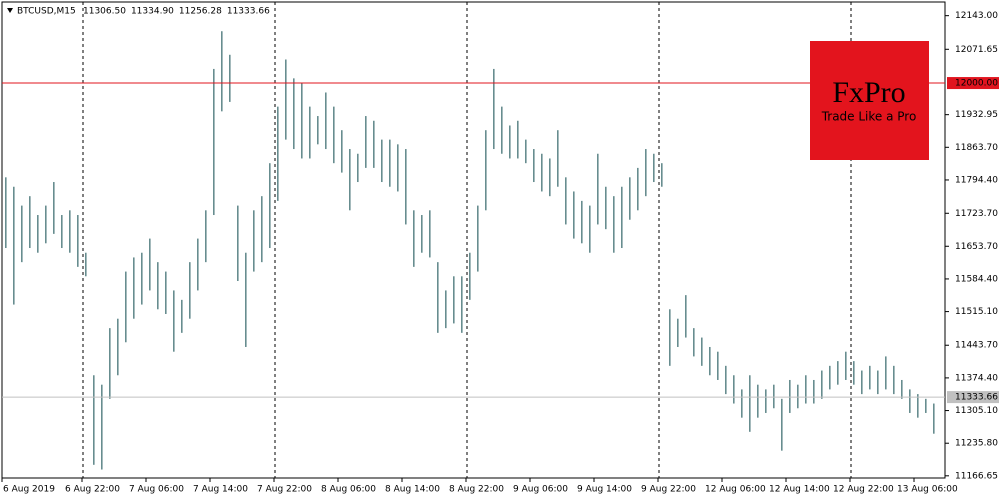 The image size is (1000, 500). What do you see at coordinates (412, 490) in the screenshot?
I see `x-tick-label: 8 Aug 14:00` at bounding box center [412, 490].